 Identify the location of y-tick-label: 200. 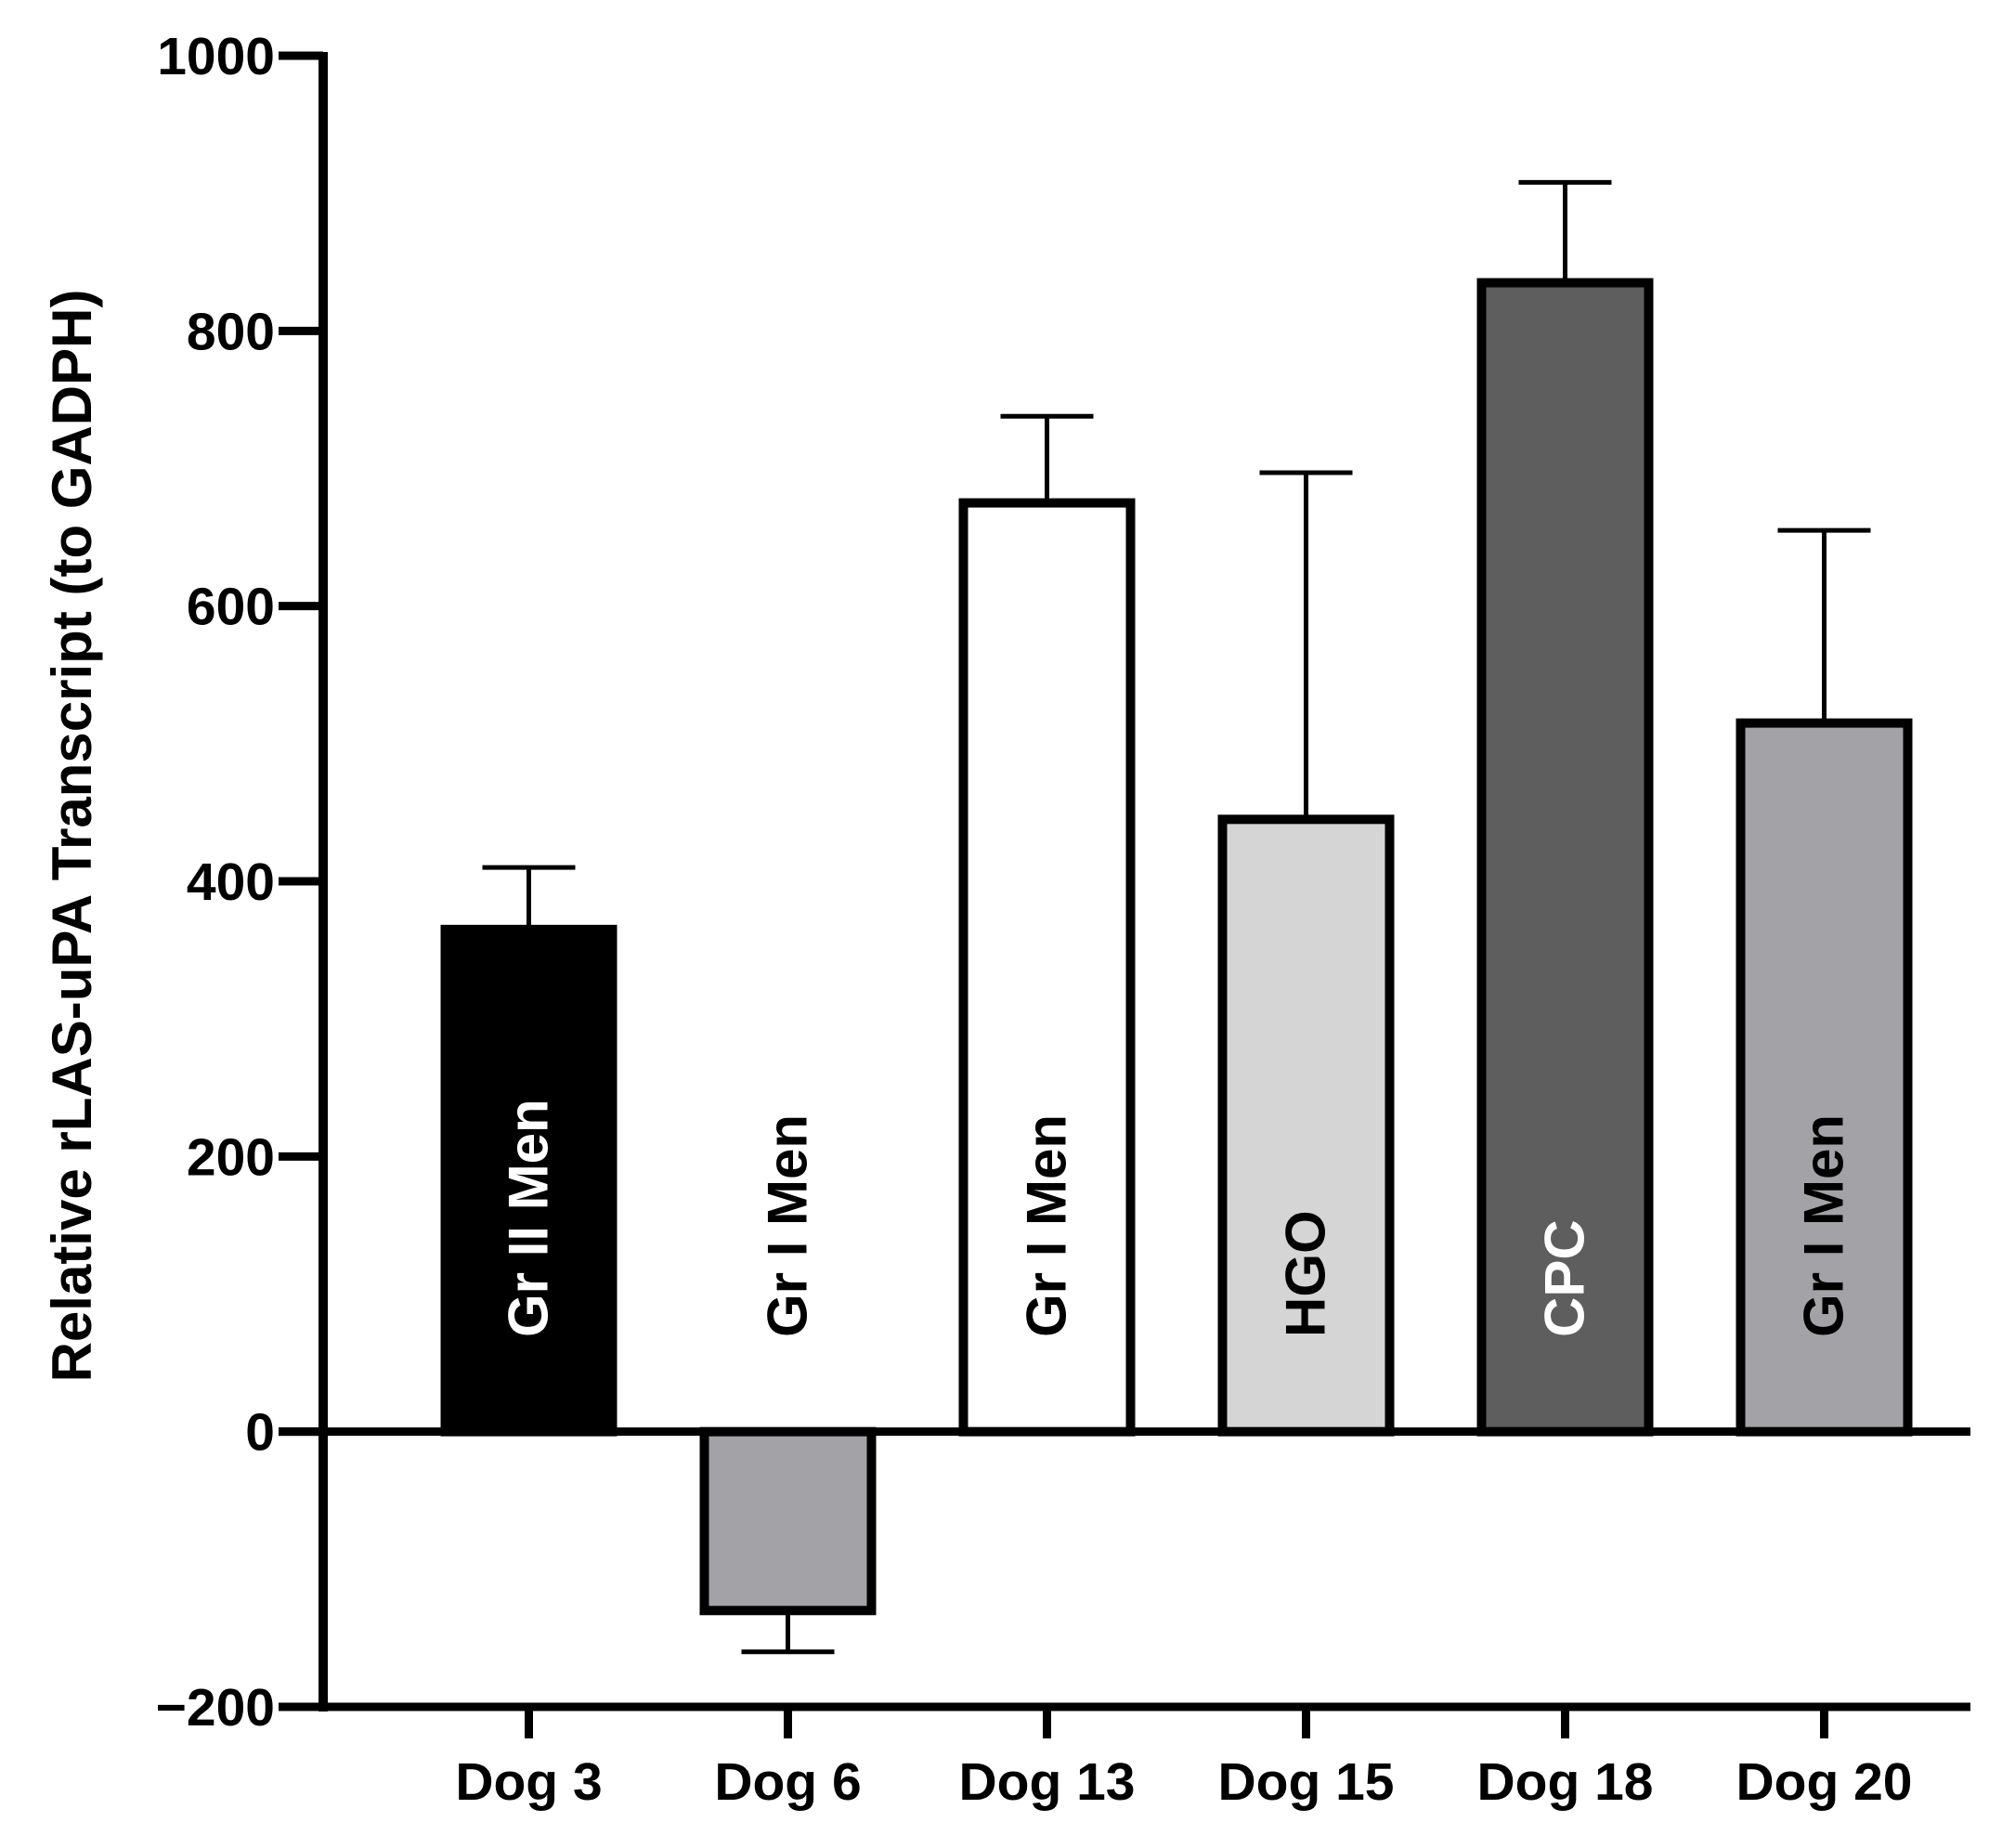
(231, 1157).